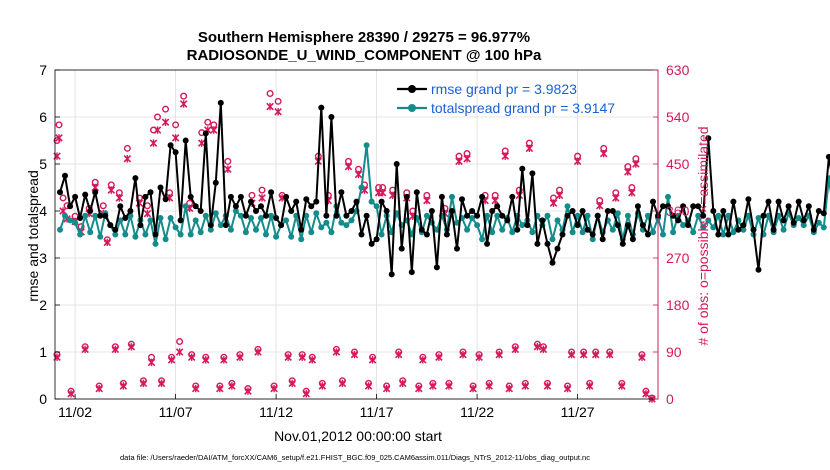 The height and width of the screenshot is (470, 830). What do you see at coordinates (175, 138) in the screenshot?
I see `obs-assimilated-marker` at bounding box center [175, 138].